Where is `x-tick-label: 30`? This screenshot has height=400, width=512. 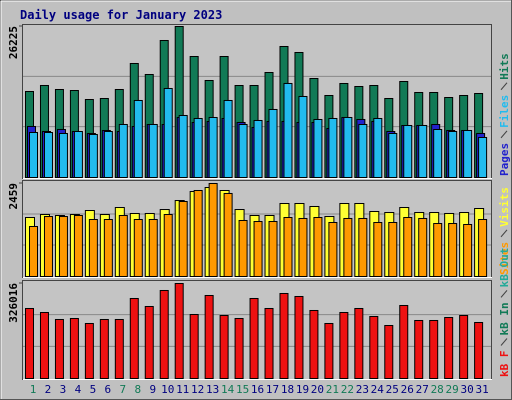
x-tick-label: 30 is located at coordinates (467, 389).